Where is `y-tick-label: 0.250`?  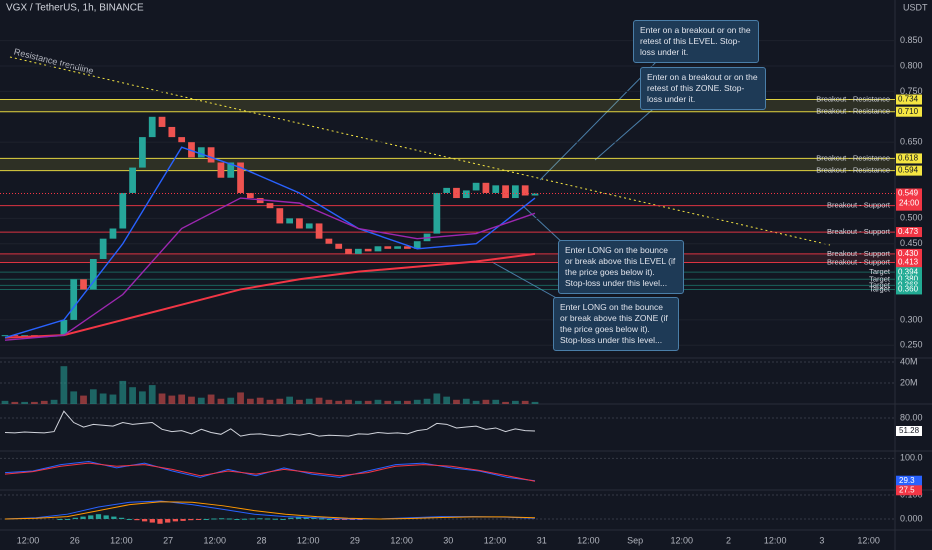 y-tick-label: 0.250 is located at coordinates (911, 345).